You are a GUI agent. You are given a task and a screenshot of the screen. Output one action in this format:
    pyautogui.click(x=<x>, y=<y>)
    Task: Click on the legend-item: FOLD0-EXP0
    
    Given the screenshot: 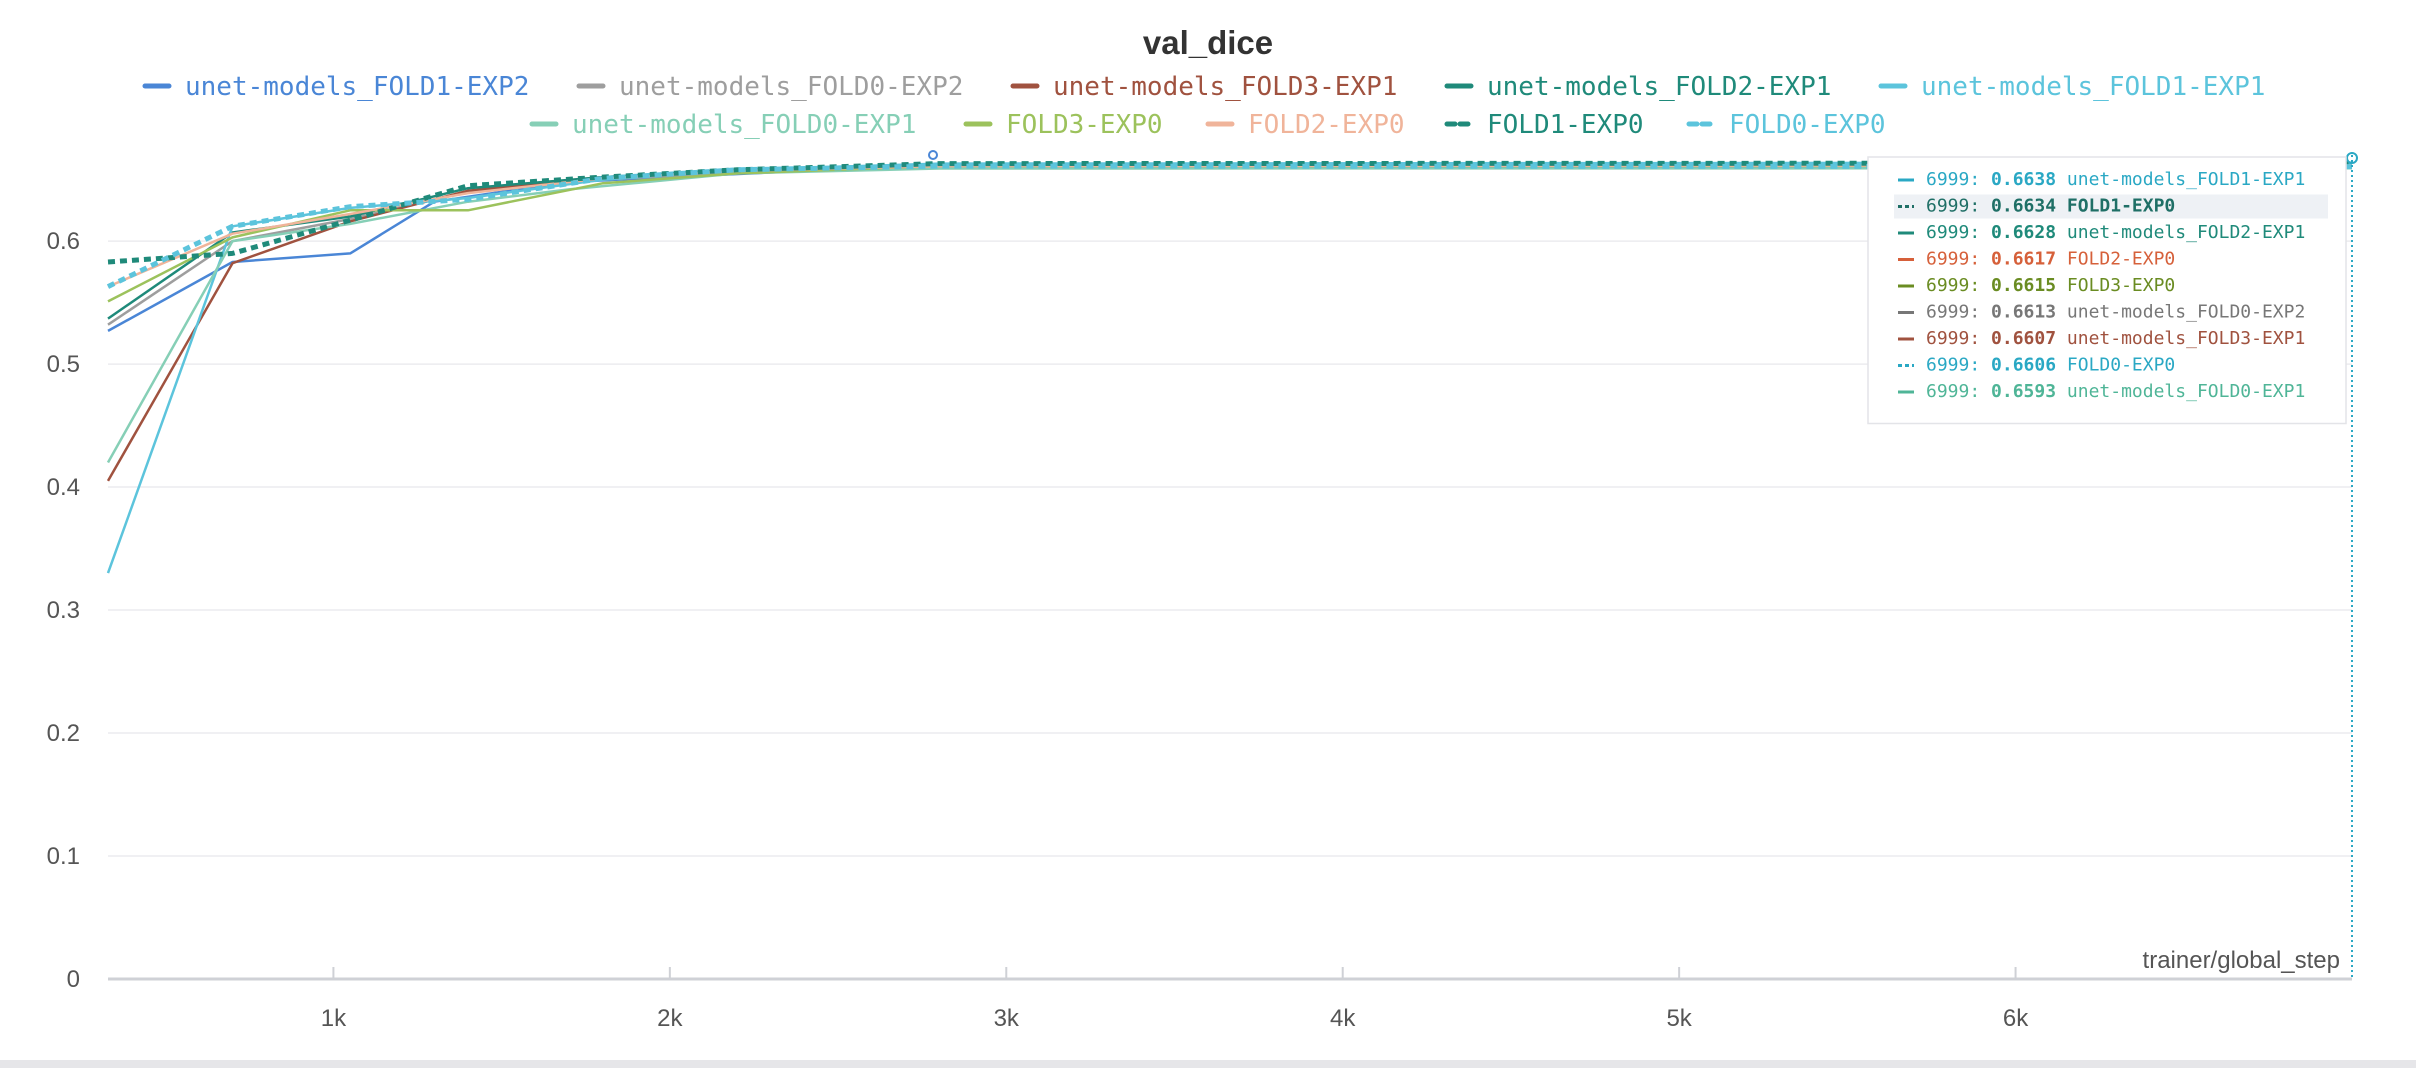 What is the action you would take?
    pyautogui.click(x=1786, y=125)
    